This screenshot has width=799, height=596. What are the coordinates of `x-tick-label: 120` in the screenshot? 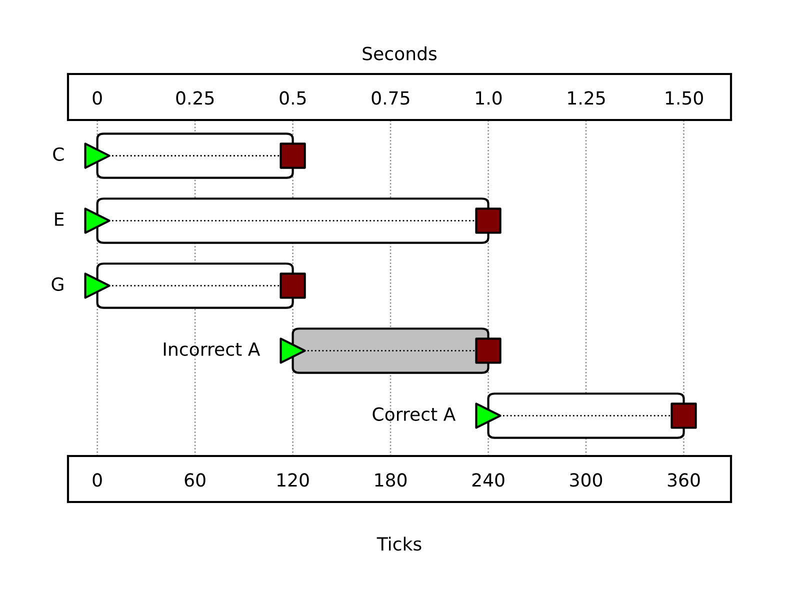 It's located at (293, 480).